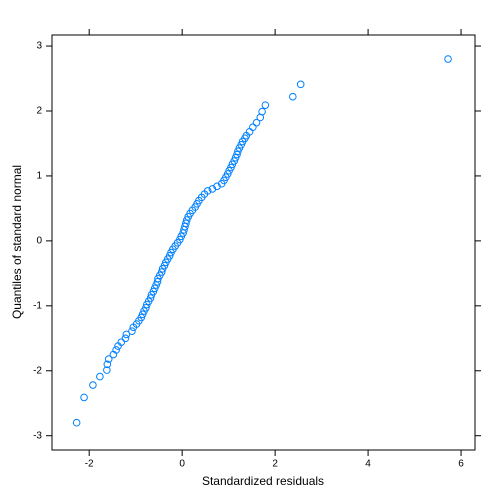 The width and height of the screenshot is (504, 504). What do you see at coordinates (17, 242) in the screenshot?
I see `y-axis-title: Quantiles of standard normal` at bounding box center [17, 242].